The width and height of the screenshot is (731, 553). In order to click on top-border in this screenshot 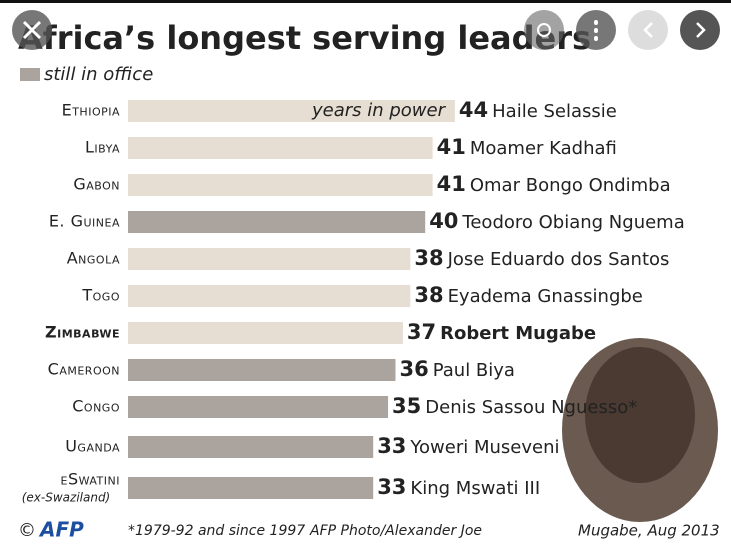, I will do `click(365, 1)`.